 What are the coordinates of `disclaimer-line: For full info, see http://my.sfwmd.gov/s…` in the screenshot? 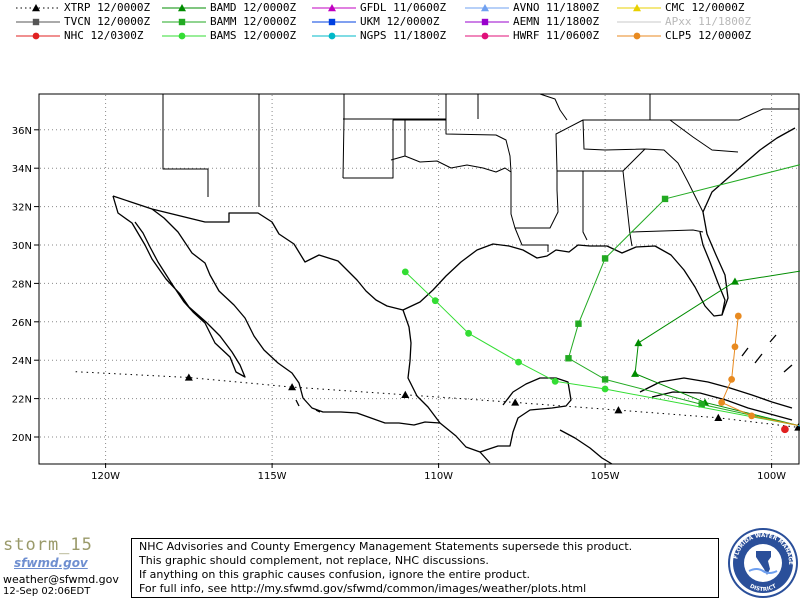 It's located at (363, 588).